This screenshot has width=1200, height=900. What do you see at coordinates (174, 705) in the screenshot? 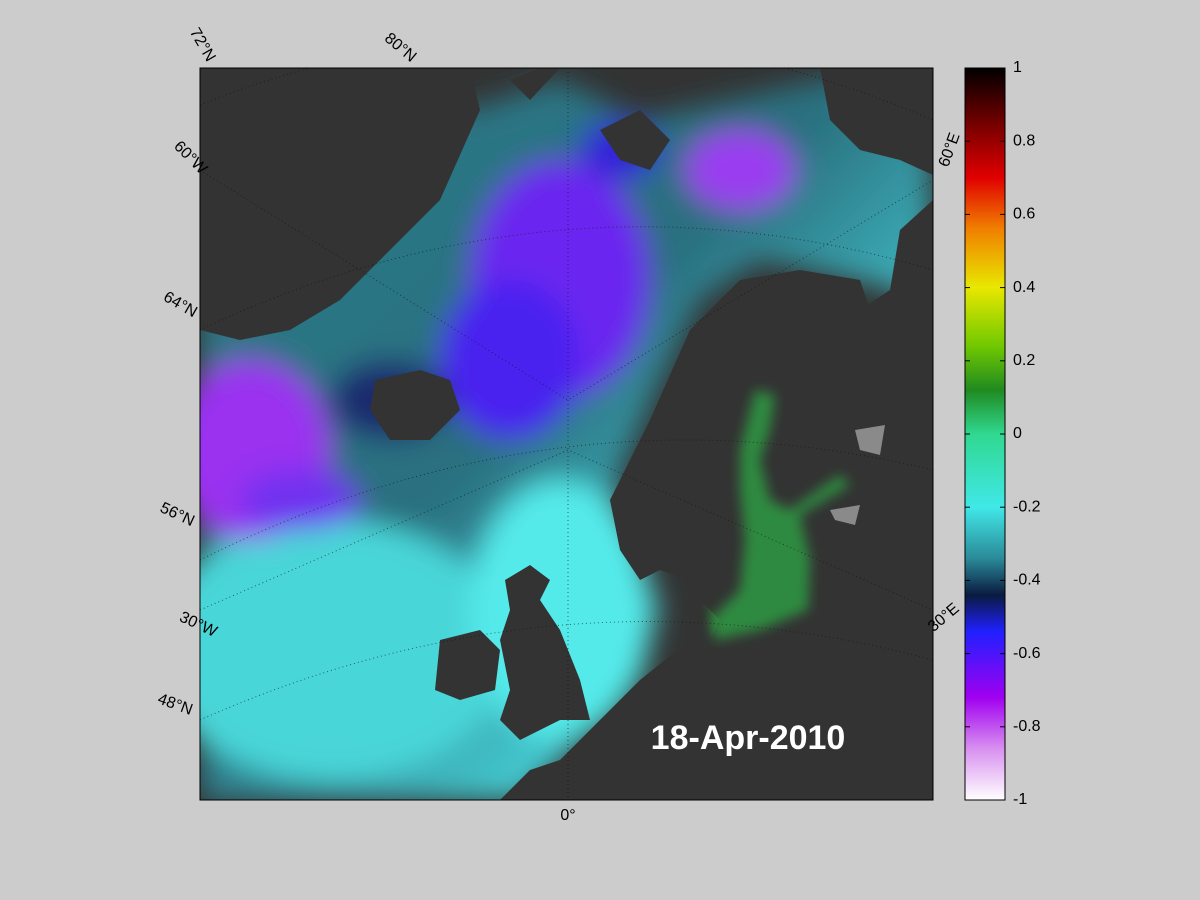
I see `grid-label: 48°N` at bounding box center [174, 705].